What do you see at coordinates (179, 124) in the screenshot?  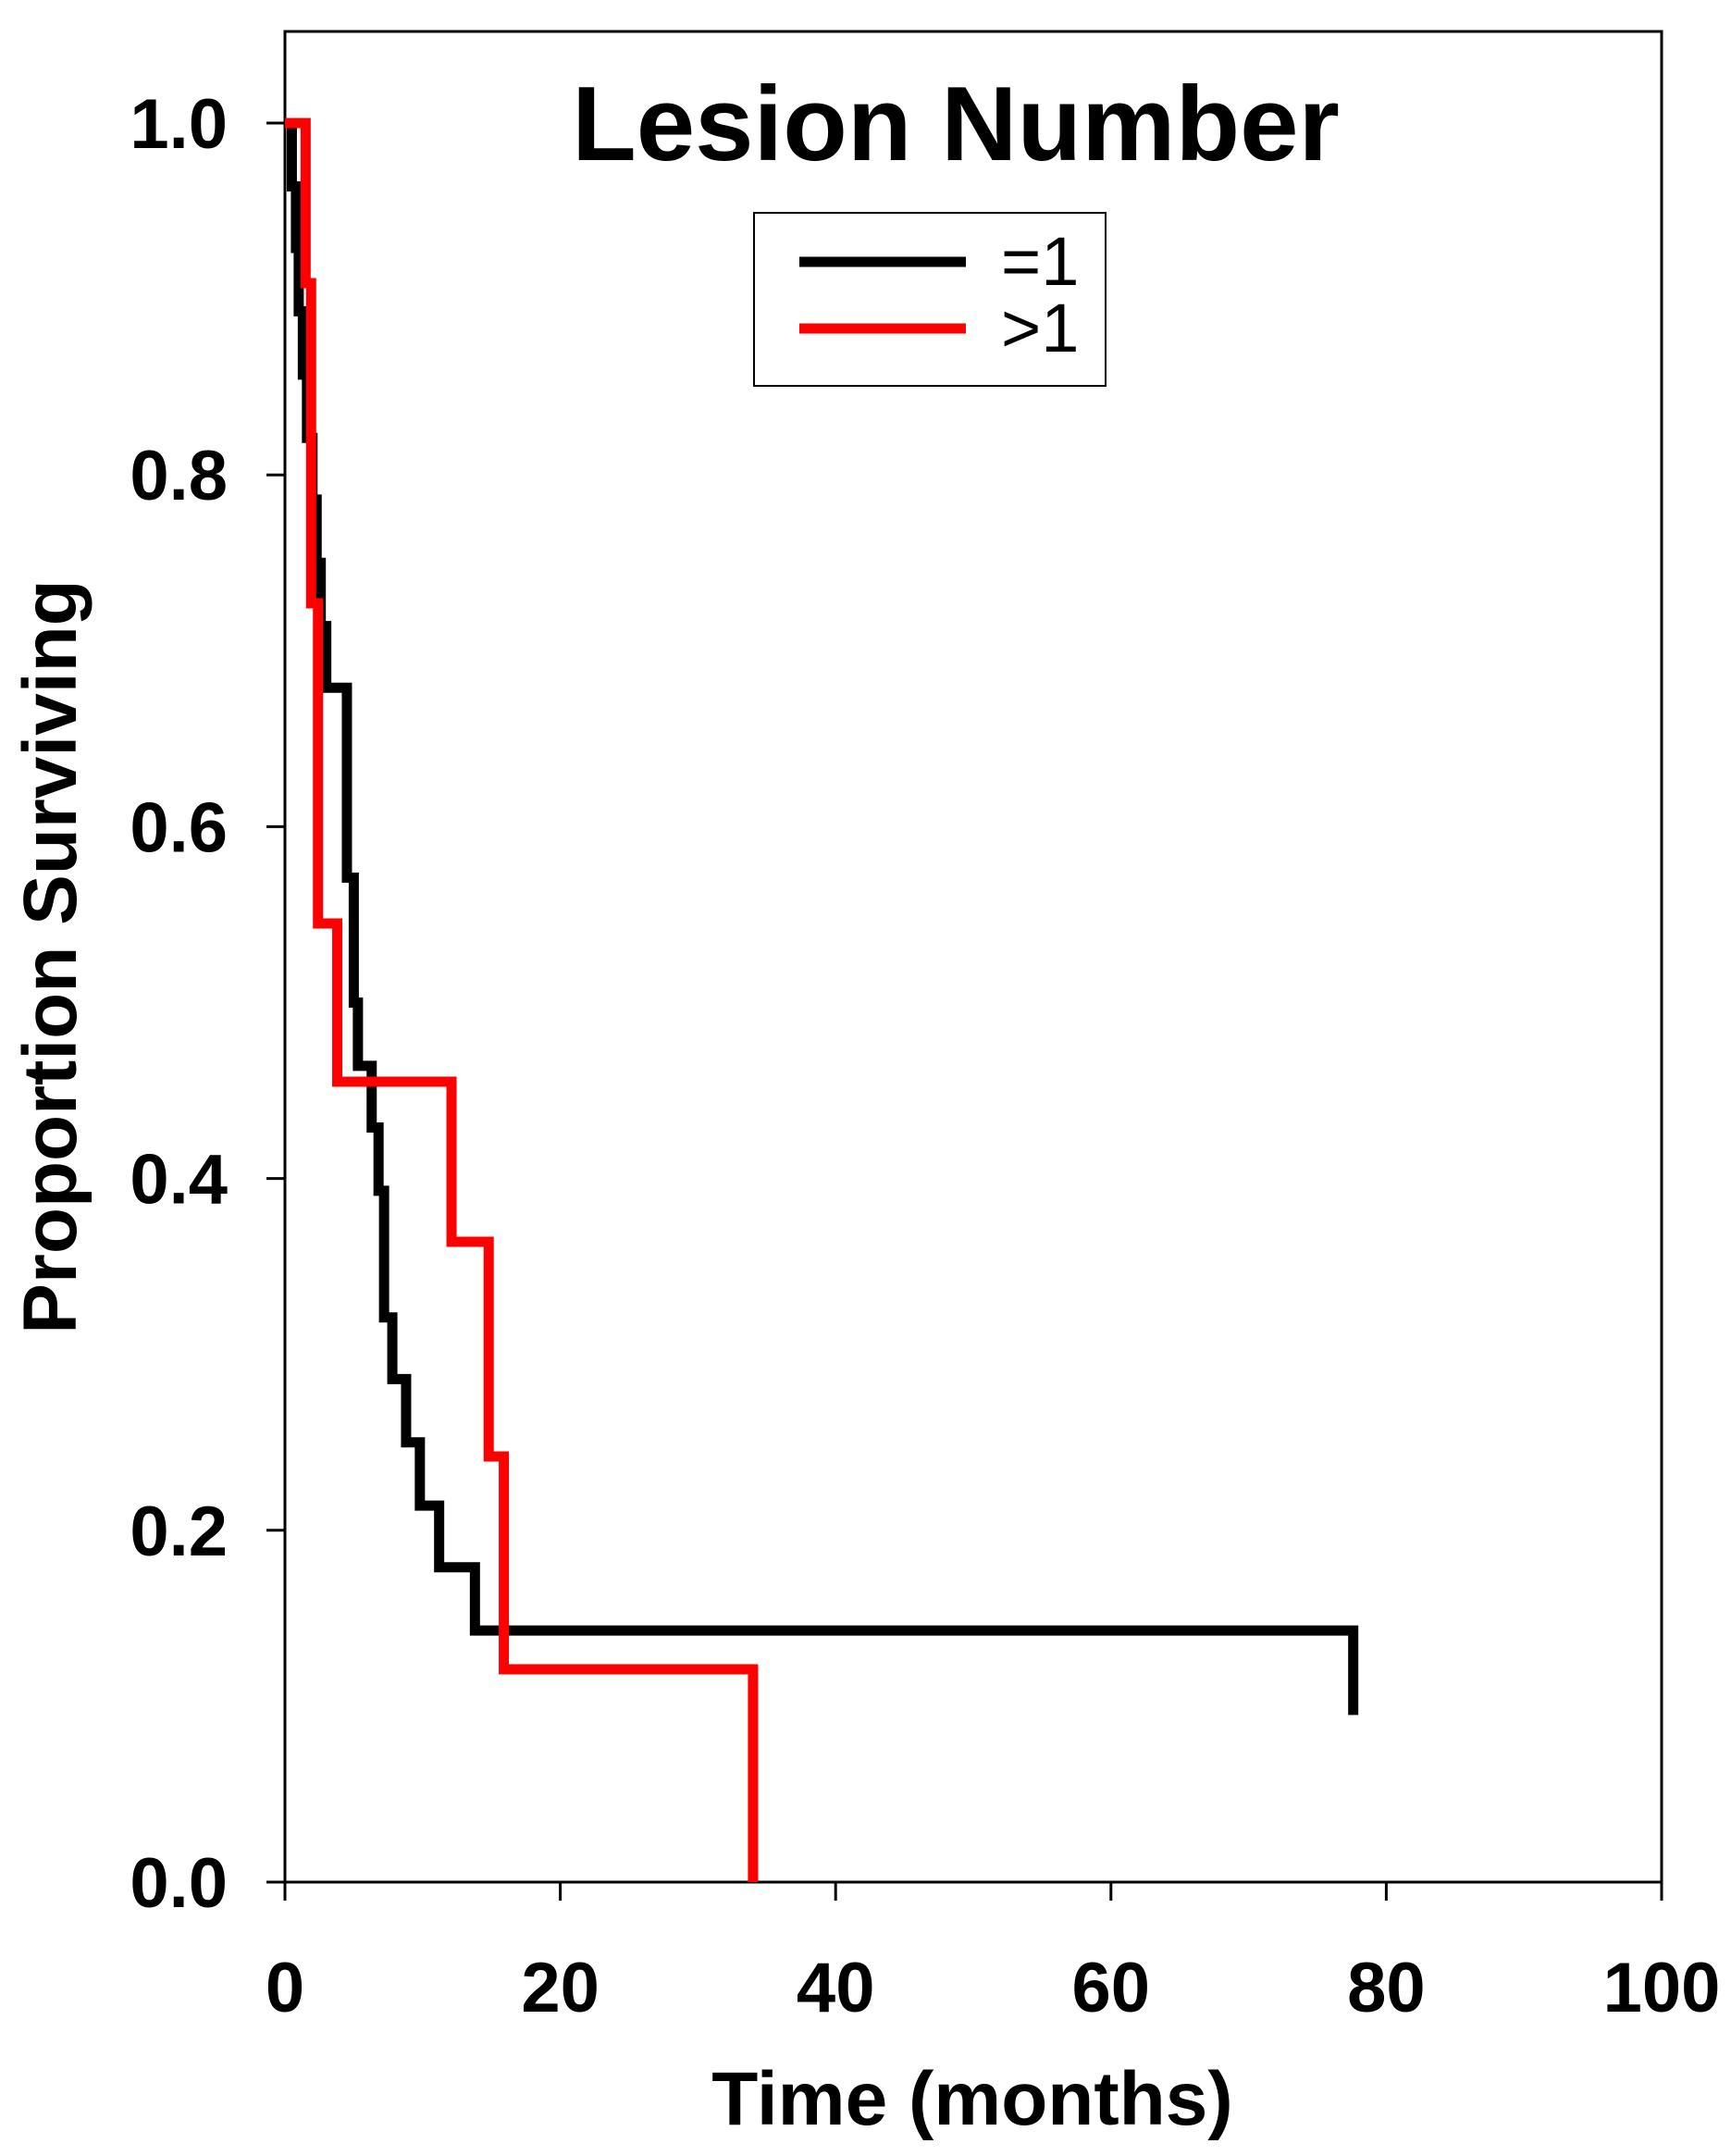 I see `y-tick-label: 1.0` at bounding box center [179, 124].